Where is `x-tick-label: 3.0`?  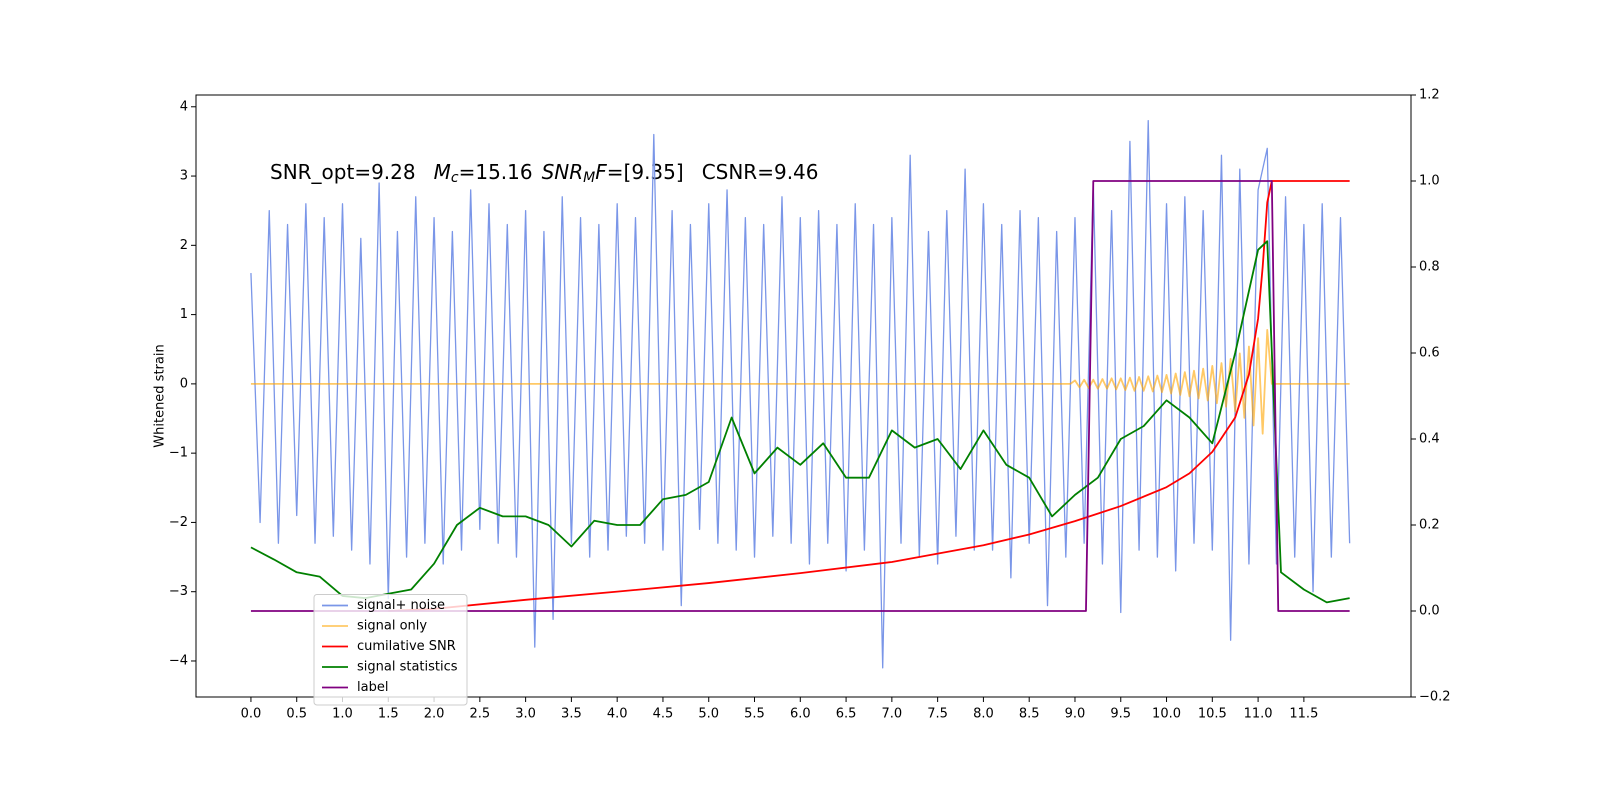 x-tick-label: 3.0 is located at coordinates (525, 714).